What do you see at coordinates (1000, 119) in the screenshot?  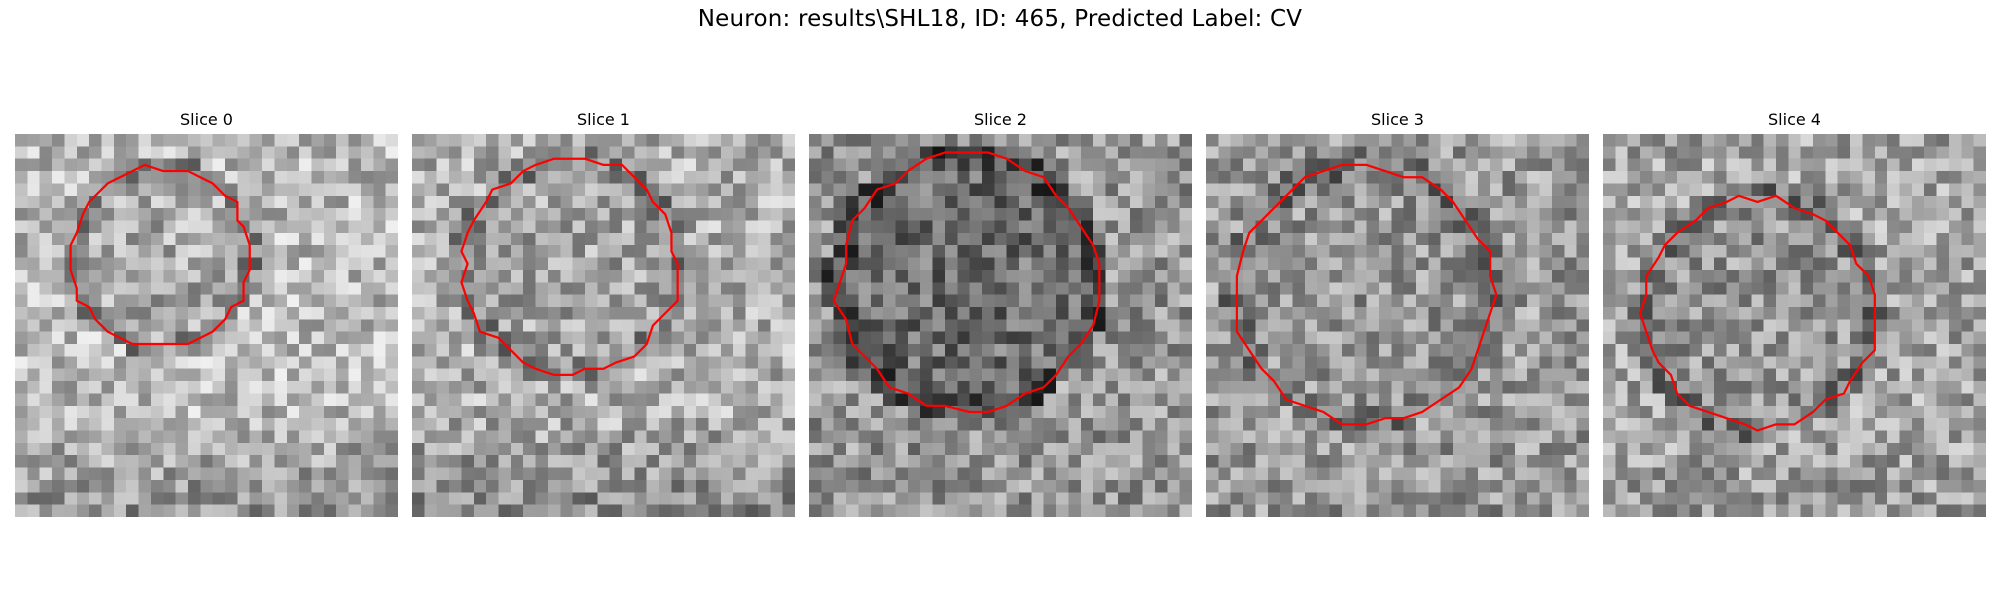 I see `slice-title-2: Slice 2` at bounding box center [1000, 119].